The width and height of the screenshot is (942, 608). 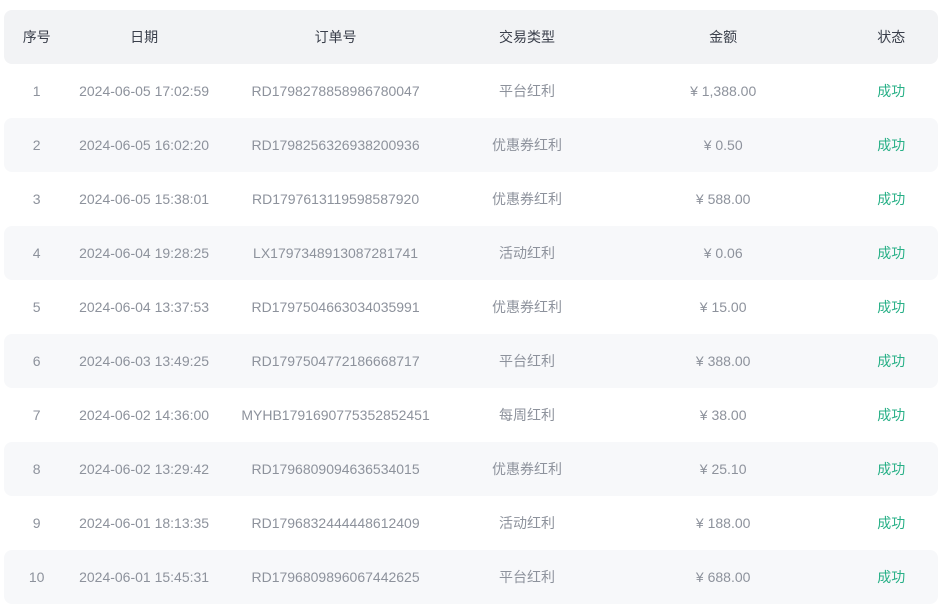 What do you see at coordinates (144, 37) in the screenshot?
I see `header-date: 日期` at bounding box center [144, 37].